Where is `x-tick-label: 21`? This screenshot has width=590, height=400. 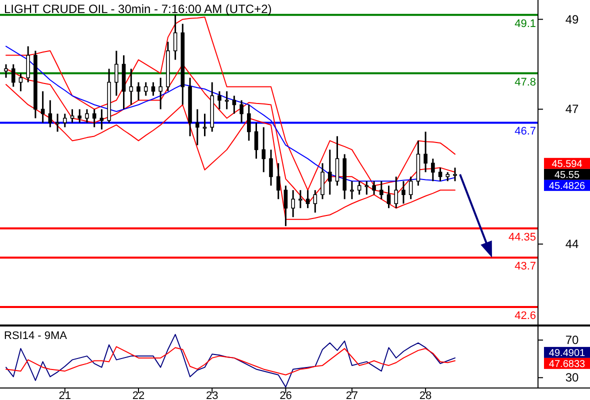
x-tick-label: 21 is located at coordinates (65, 395).